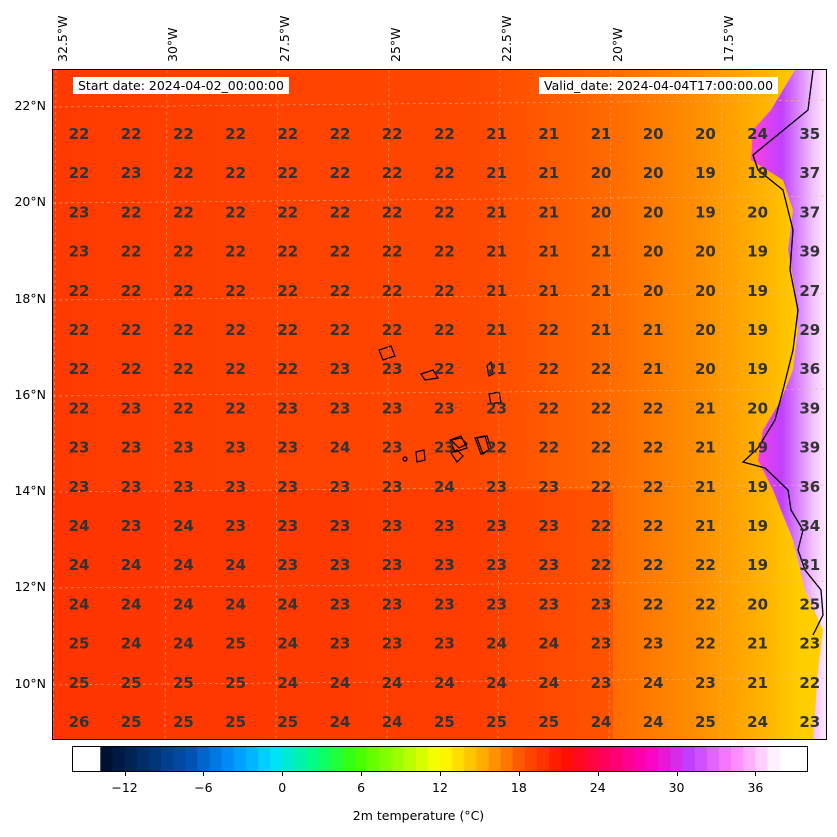 The width and height of the screenshot is (837, 837). I want to click on lat-label: 16°N, so click(30, 394).